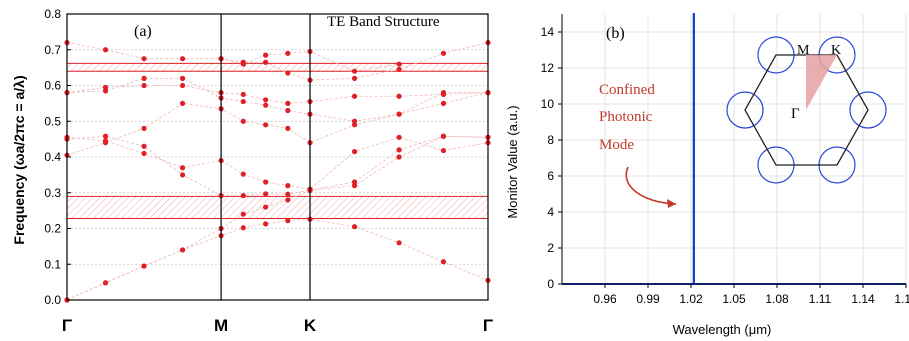  I want to click on gamma-point-label: Γ, so click(795, 114).